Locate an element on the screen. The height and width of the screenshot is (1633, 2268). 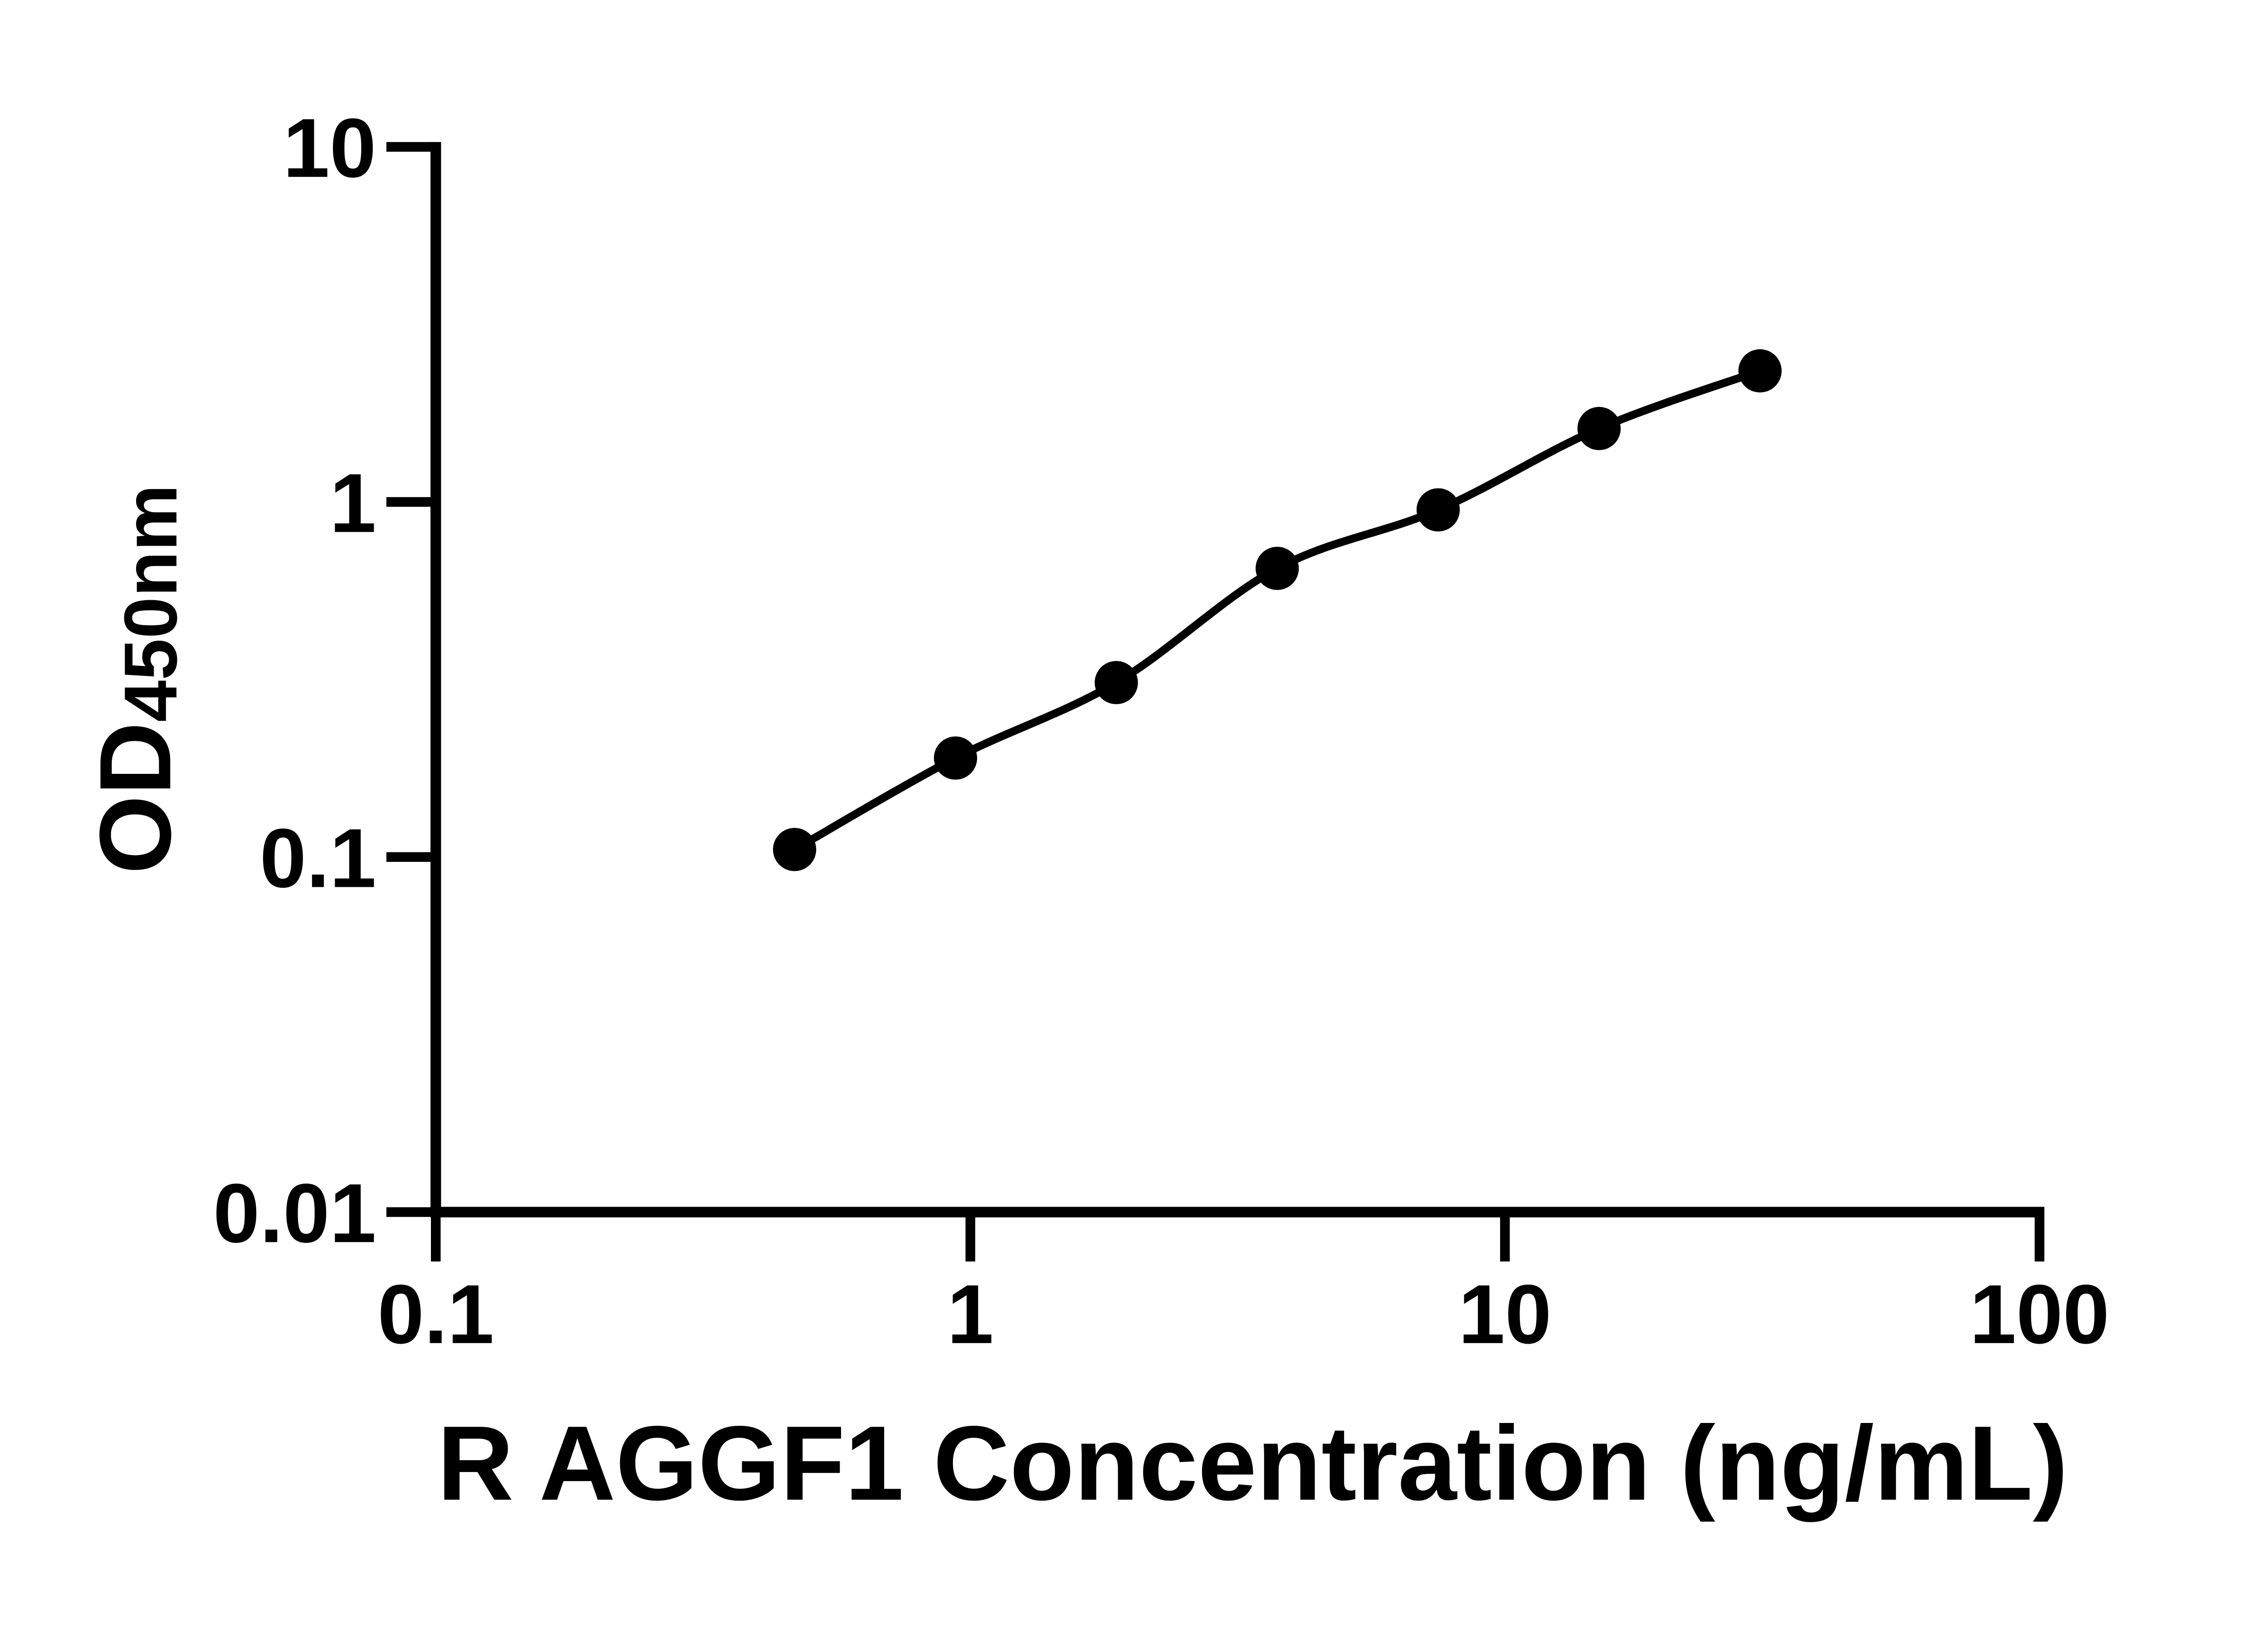
y-tick-label: 0.1 is located at coordinates (318, 858).